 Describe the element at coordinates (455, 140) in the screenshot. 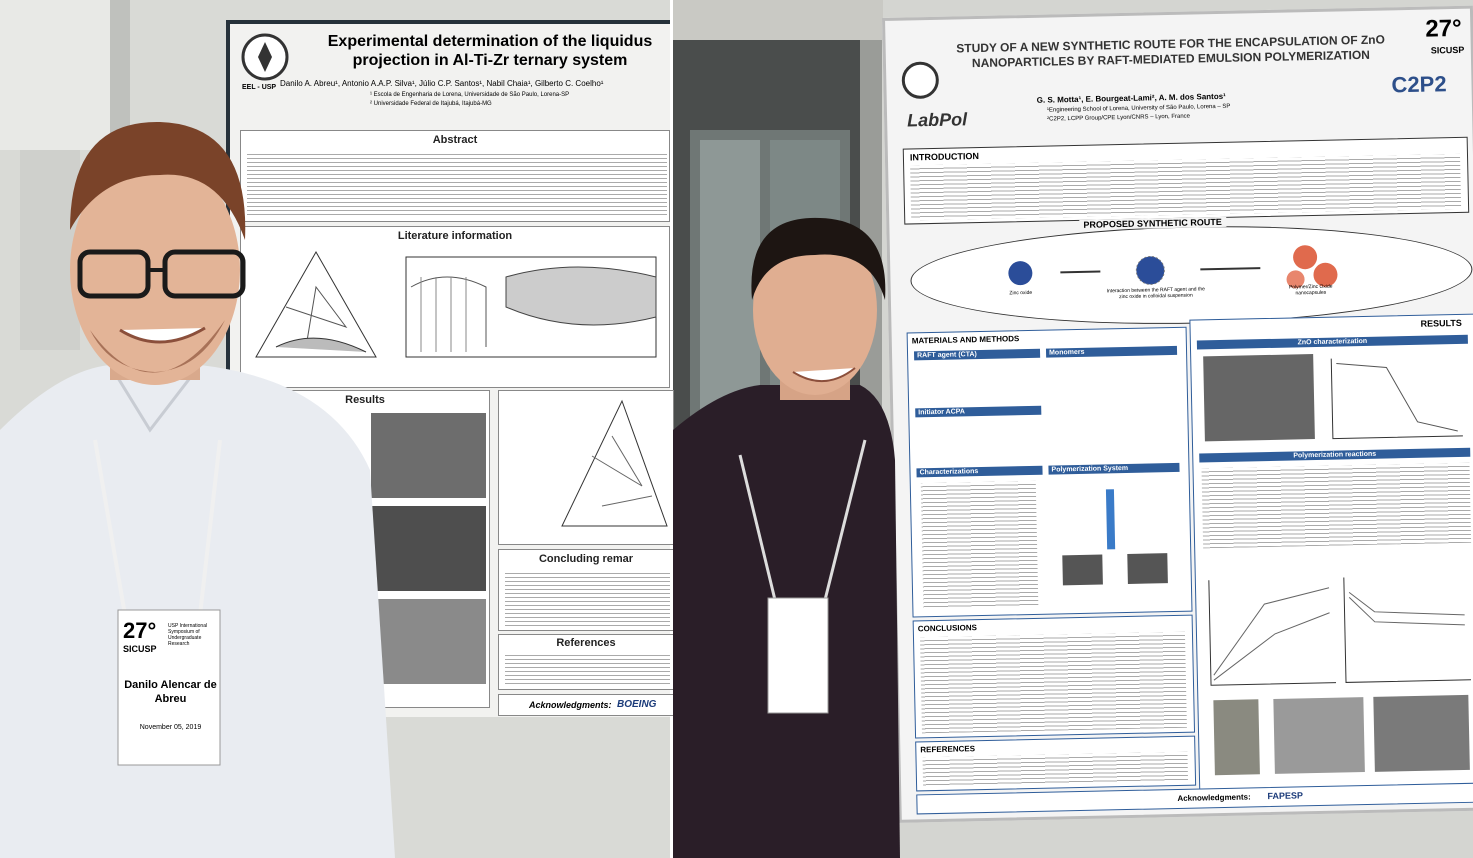

I see `section-heading: Abstract` at that location.